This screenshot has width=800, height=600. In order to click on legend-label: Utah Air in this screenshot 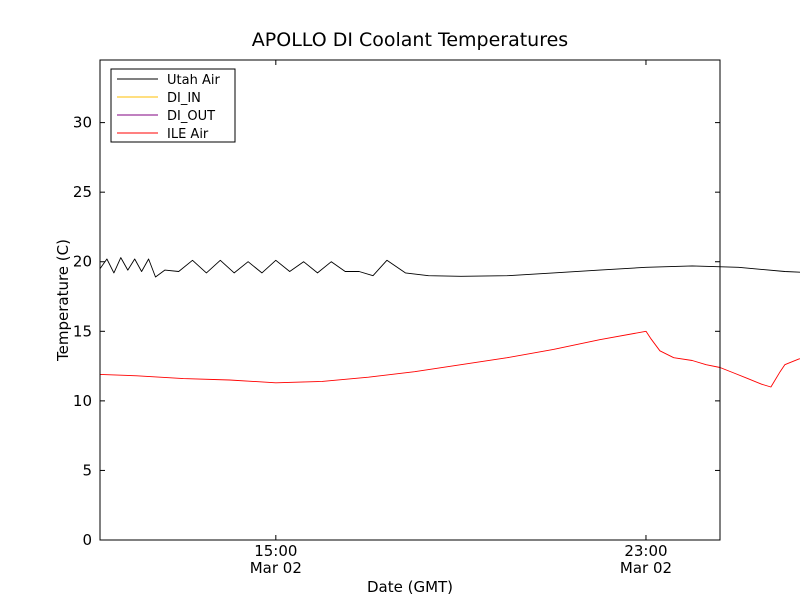, I will do `click(193, 80)`.